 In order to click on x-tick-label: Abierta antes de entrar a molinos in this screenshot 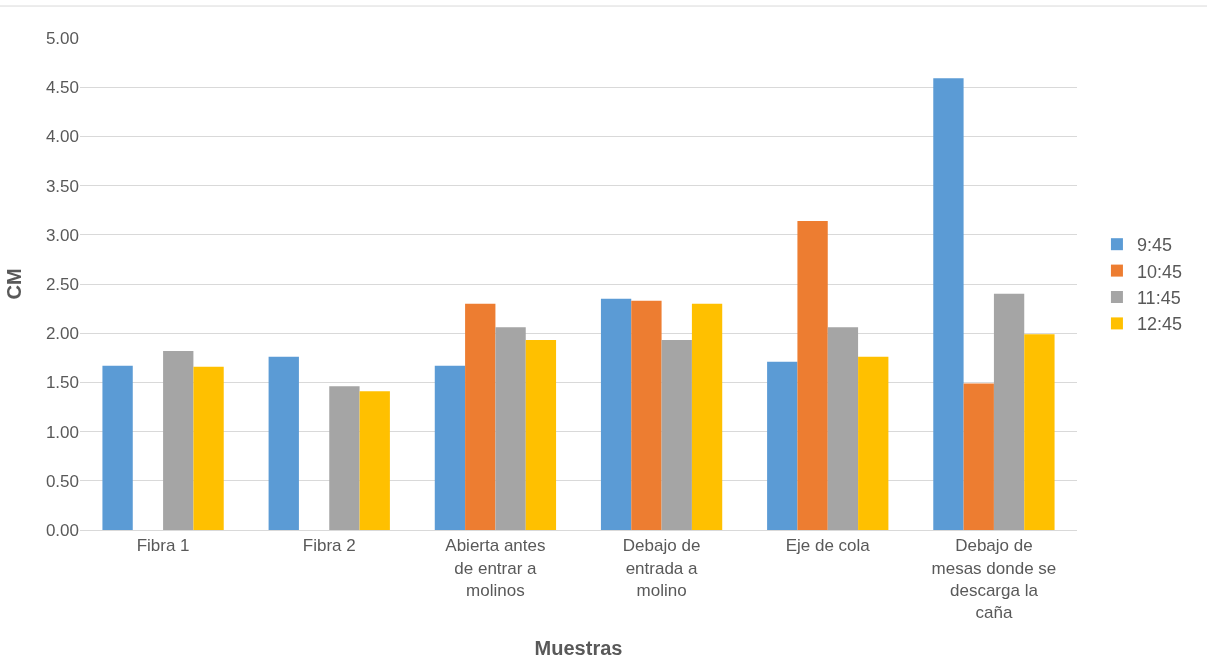, I will do `click(495, 568)`.